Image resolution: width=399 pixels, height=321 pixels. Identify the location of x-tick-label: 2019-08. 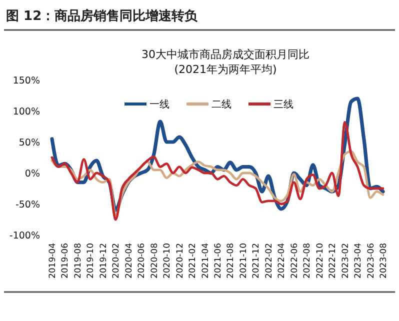
(78, 261).